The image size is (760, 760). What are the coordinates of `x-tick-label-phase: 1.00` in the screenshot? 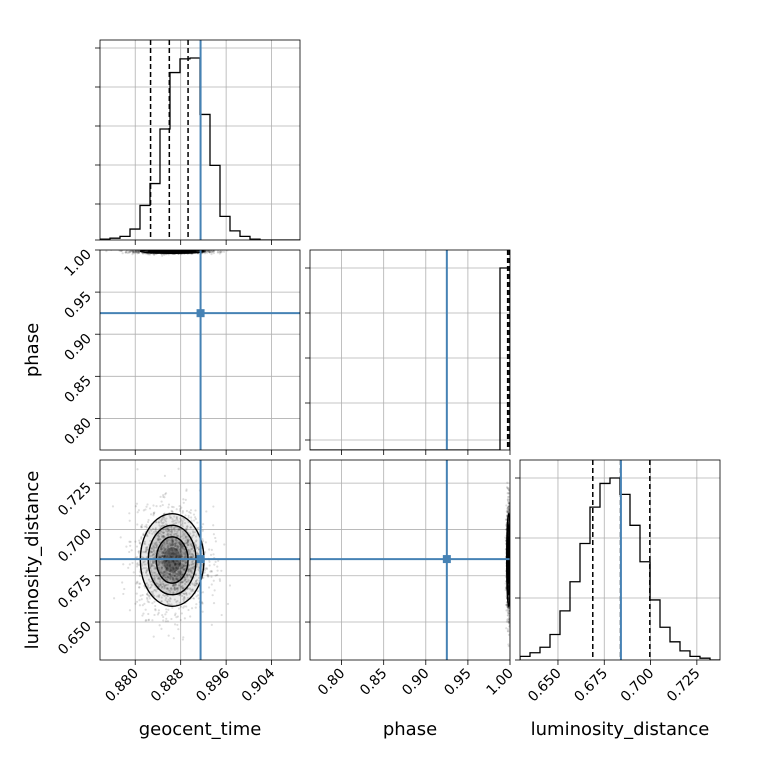 It's located at (499, 682).